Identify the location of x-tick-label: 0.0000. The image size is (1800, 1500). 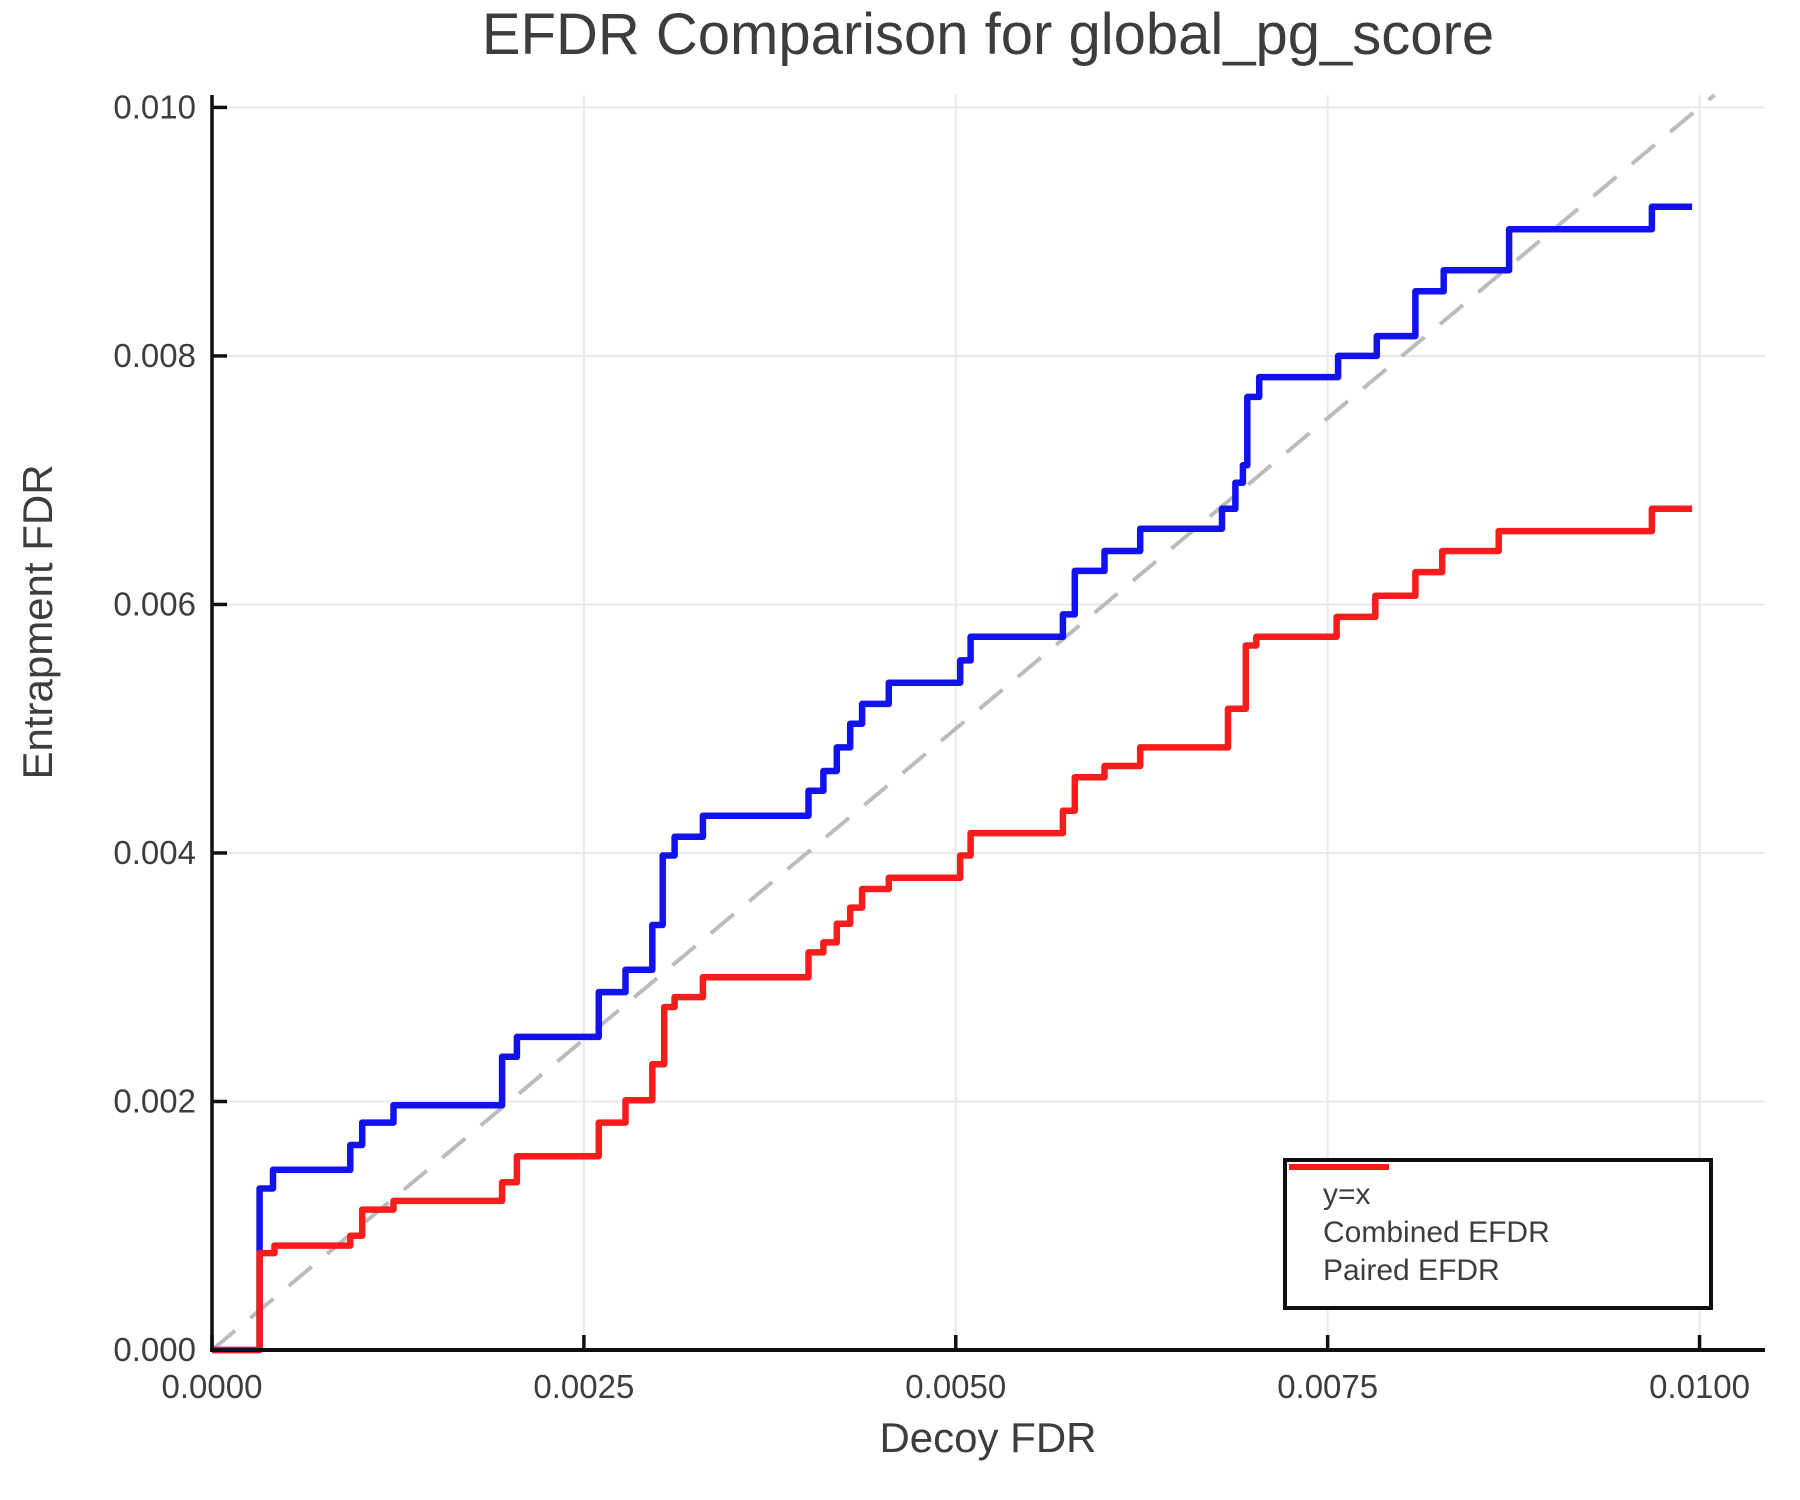
(212, 1386).